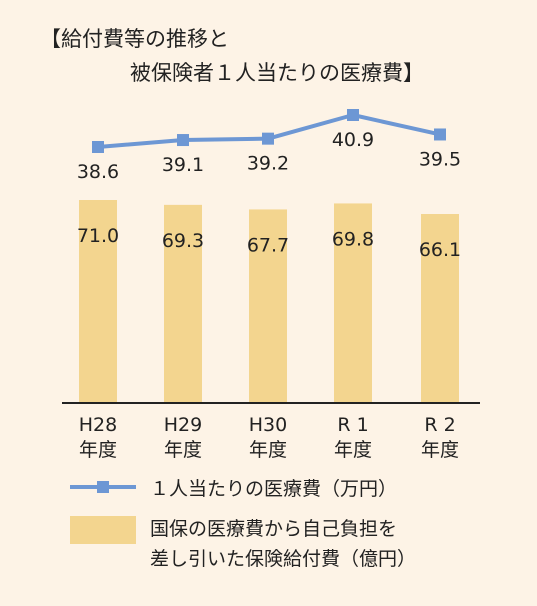 The width and height of the screenshot is (537, 606). What do you see at coordinates (283, 559) in the screenshot?
I see `legend-bar-label-line2: 差し引いた保険給付費（億円）` at bounding box center [283, 559].